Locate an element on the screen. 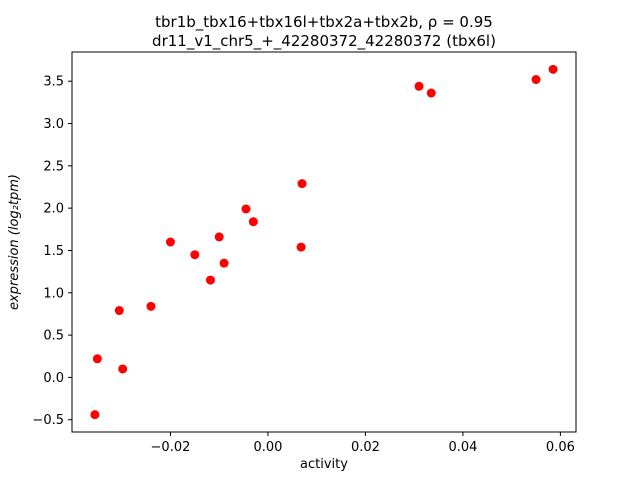 The height and width of the screenshot is (480, 640). y-tick-label: 0.5 is located at coordinates (53, 336).